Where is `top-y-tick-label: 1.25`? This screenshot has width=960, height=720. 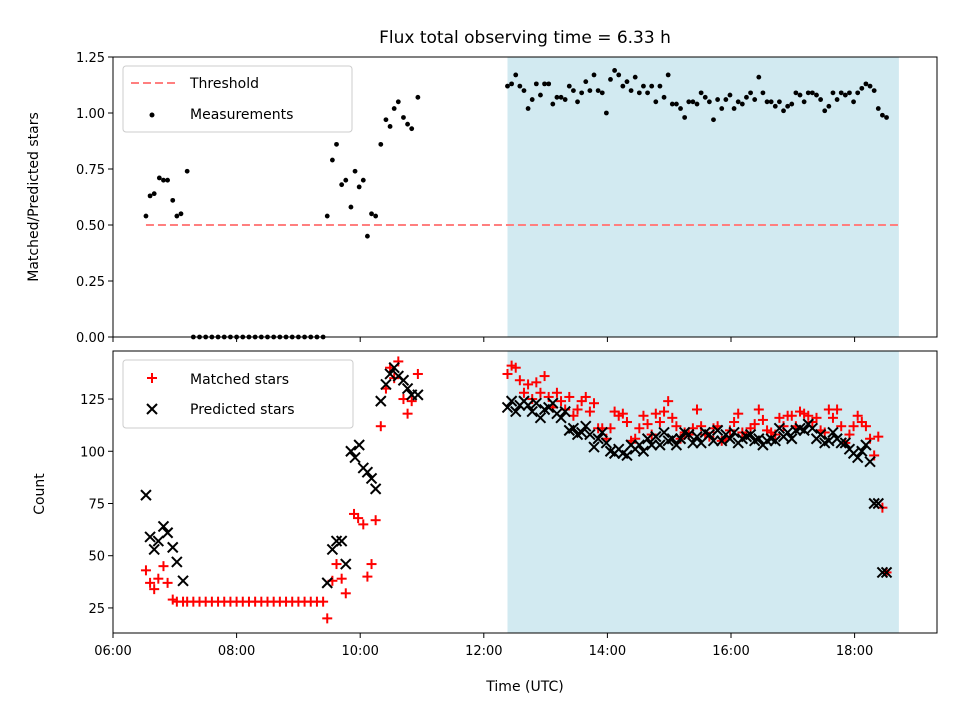
top-y-tick-label: 1.25 is located at coordinates (90, 58).